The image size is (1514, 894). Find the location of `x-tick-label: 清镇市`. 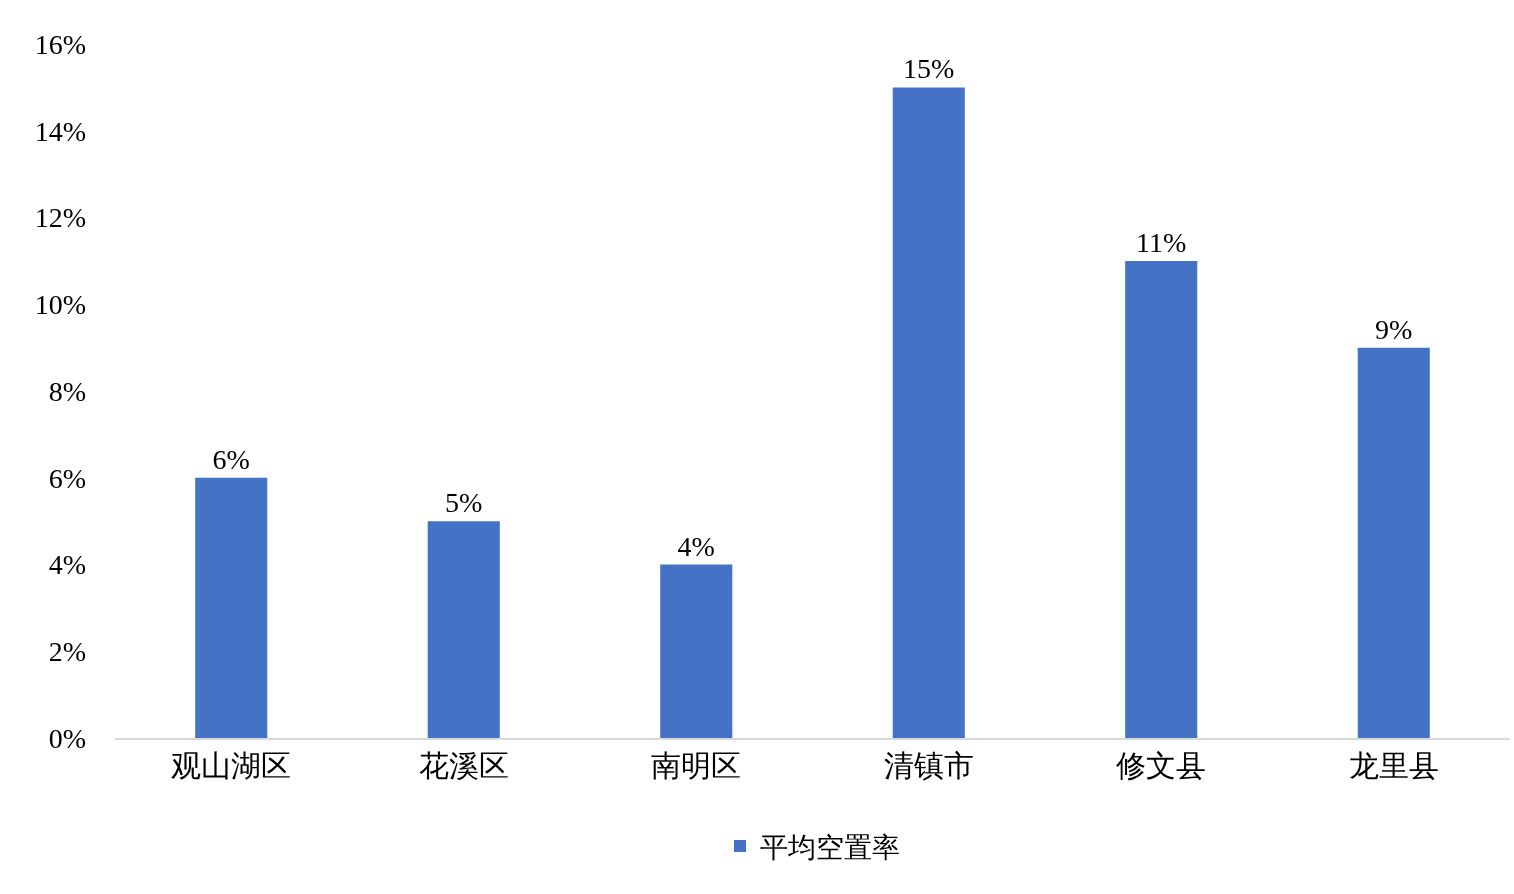

x-tick-label: 清镇市 is located at coordinates (928, 765).